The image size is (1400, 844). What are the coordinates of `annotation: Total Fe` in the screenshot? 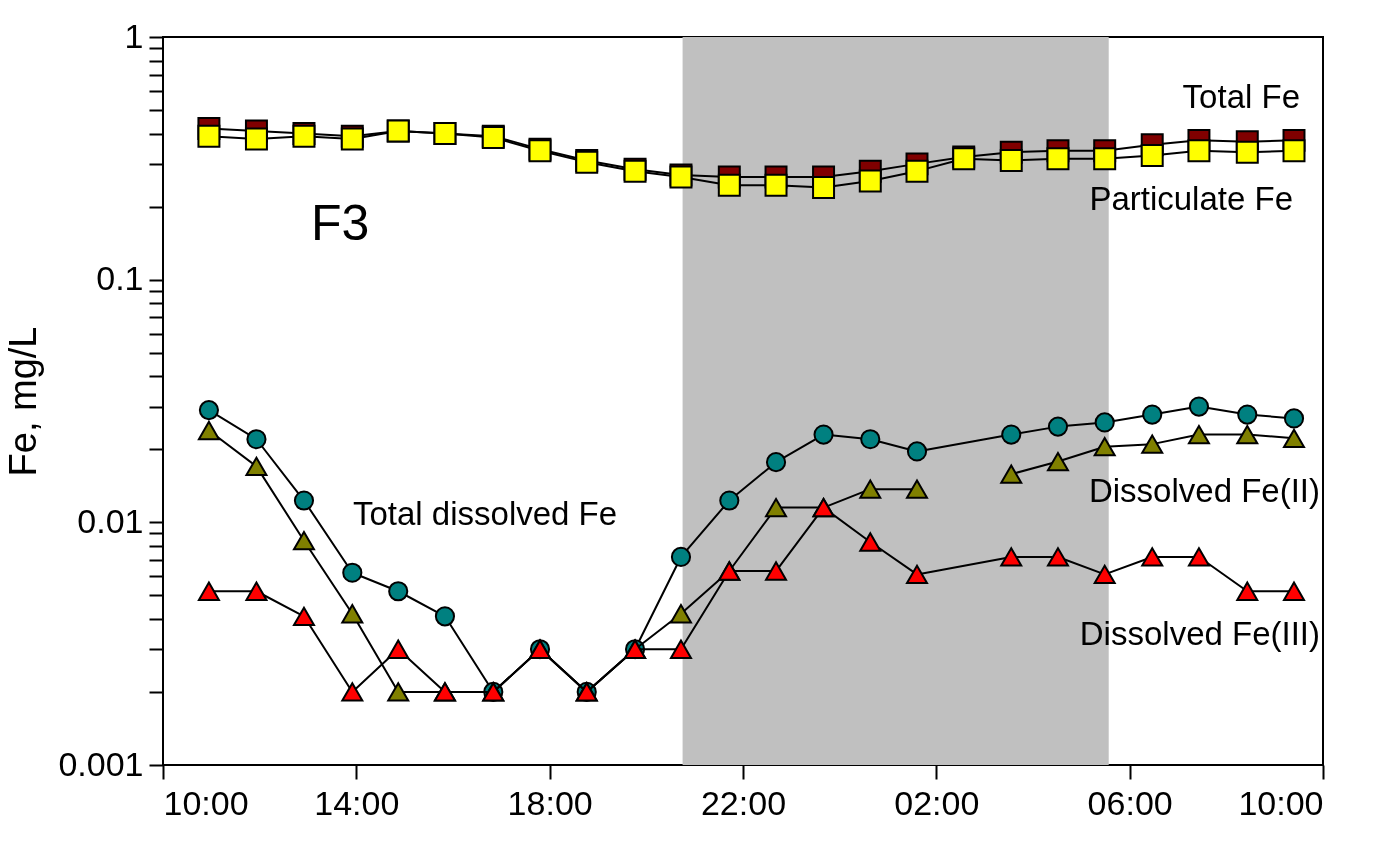 It's located at (1241, 96).